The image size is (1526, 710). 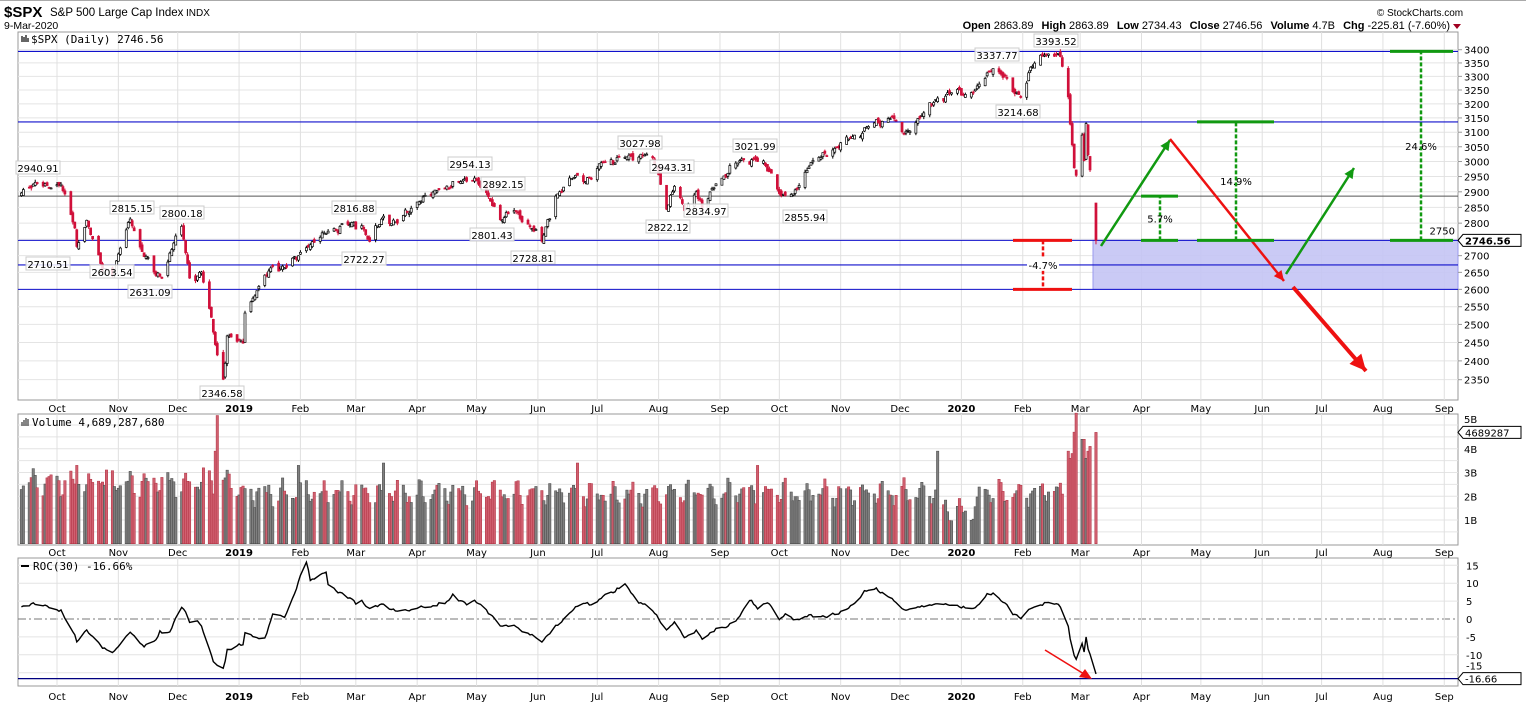 What do you see at coordinates (1476, 163) in the screenshot?
I see `price-axis-label: 3000` at bounding box center [1476, 163].